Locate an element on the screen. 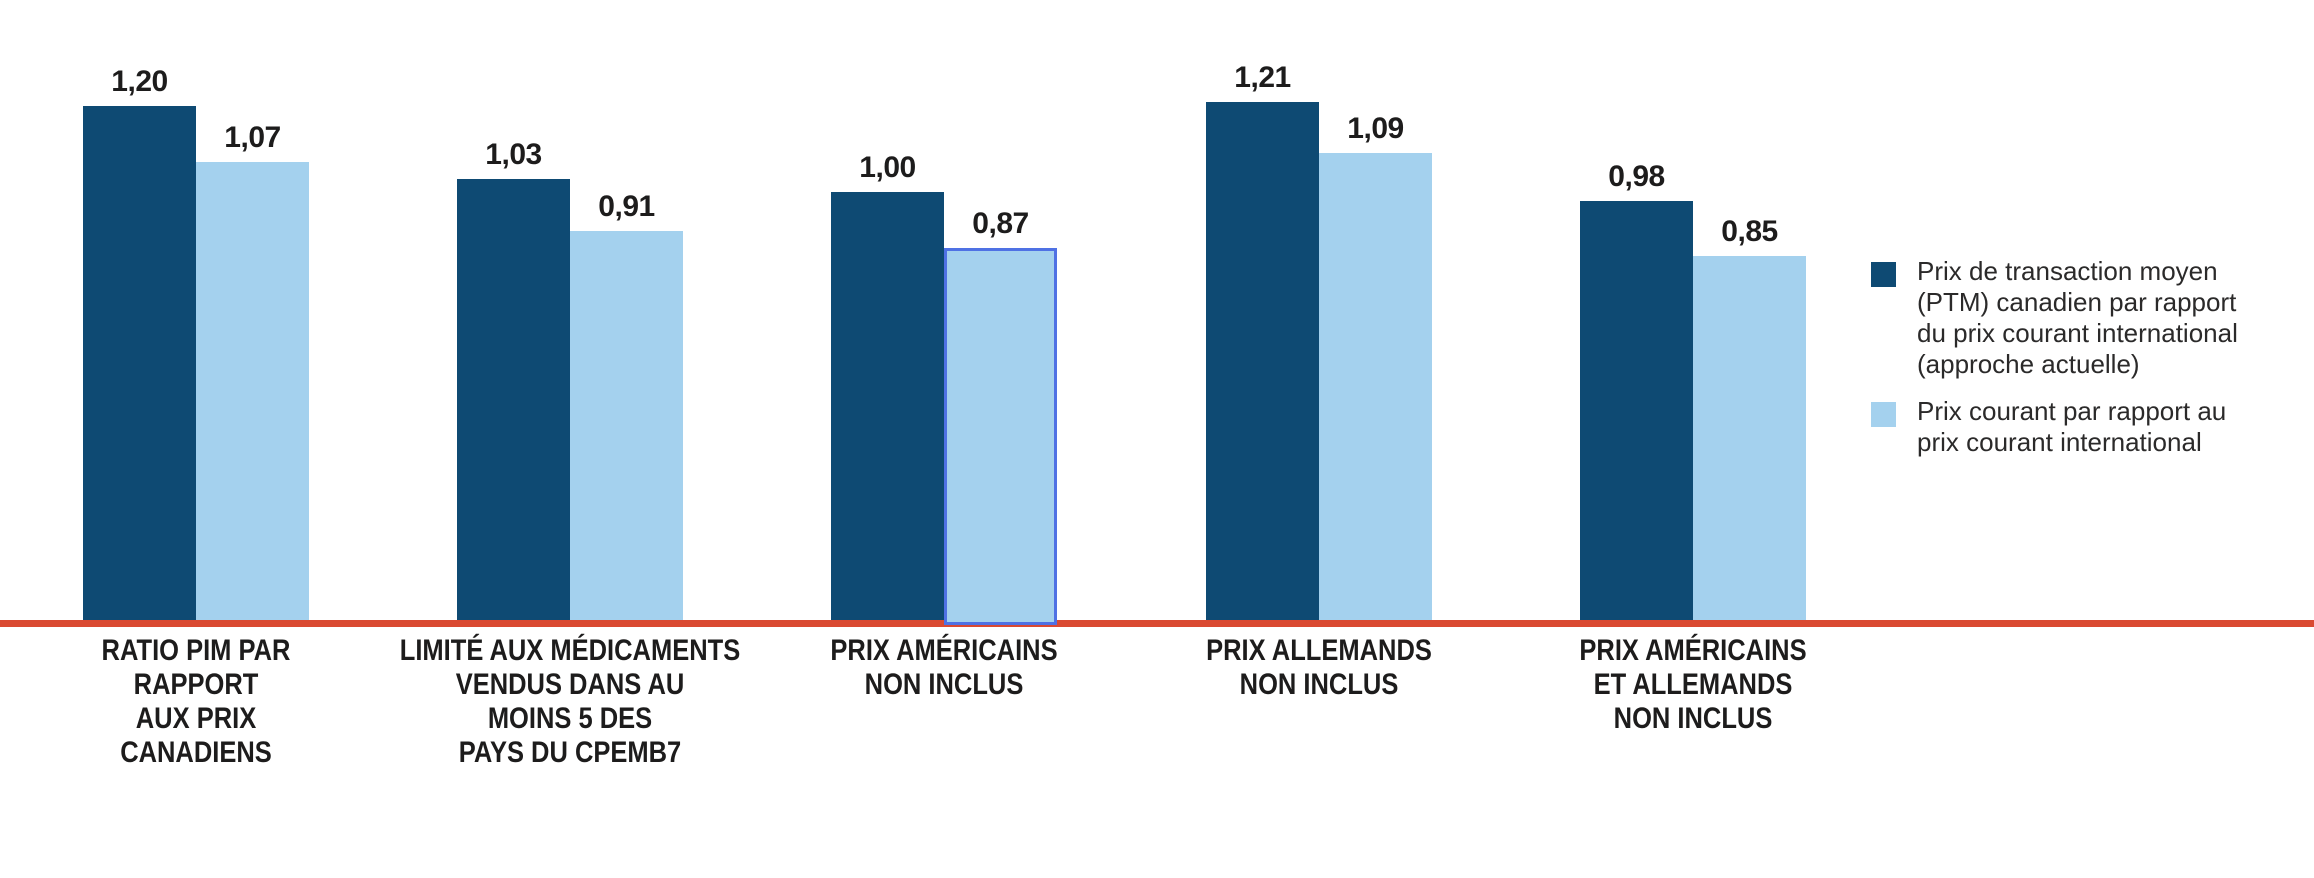 The width and height of the screenshot is (2314, 878). value-label-ptm-0: 1,20 is located at coordinates (139, 81).